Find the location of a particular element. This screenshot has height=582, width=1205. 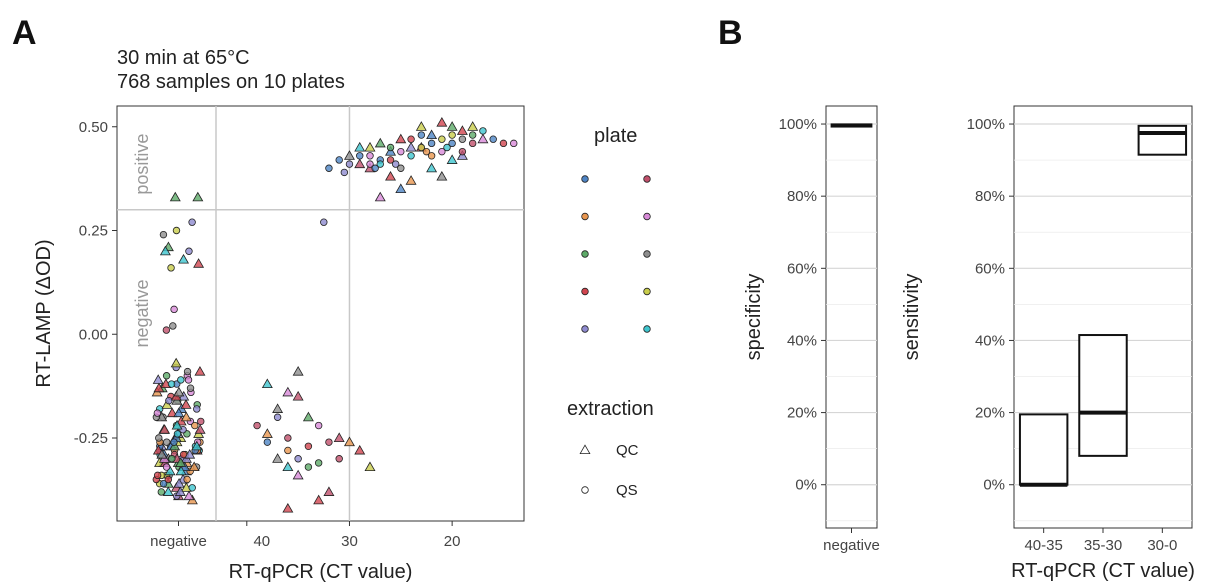

y-tick-label: 40% is located at coordinates (990, 340).